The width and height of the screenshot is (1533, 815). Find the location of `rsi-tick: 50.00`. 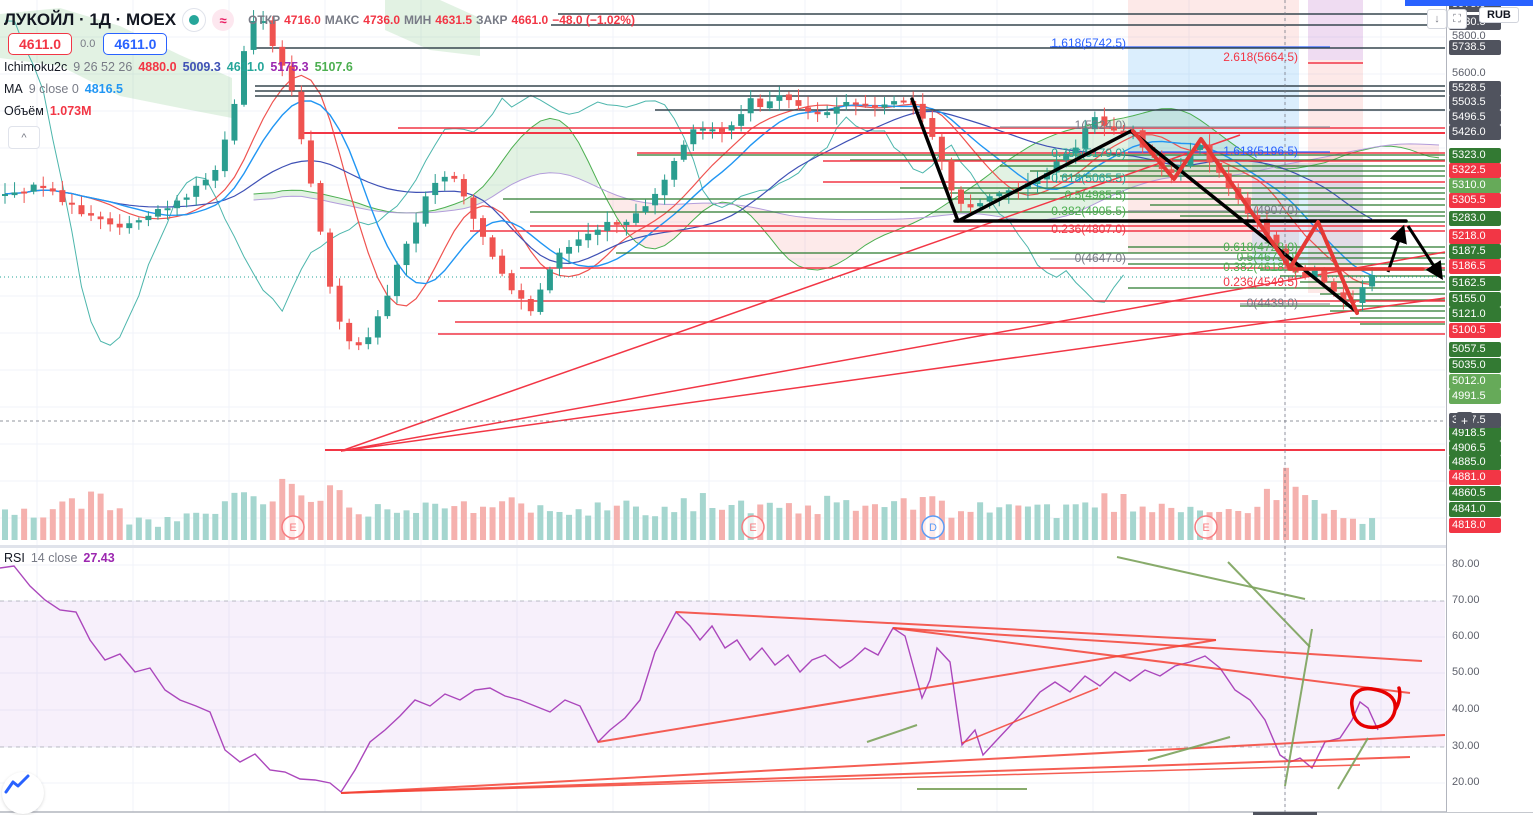

rsi-tick: 50.00 is located at coordinates (1466, 672).